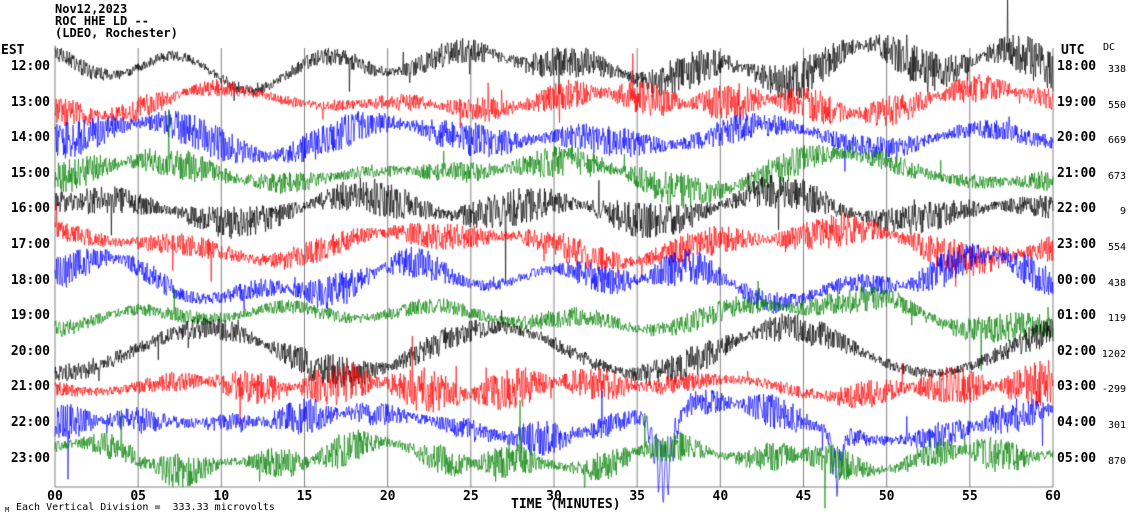 The height and width of the screenshot is (519, 1130). I want to click on utc-time-label: 23:00, so click(1077, 244).